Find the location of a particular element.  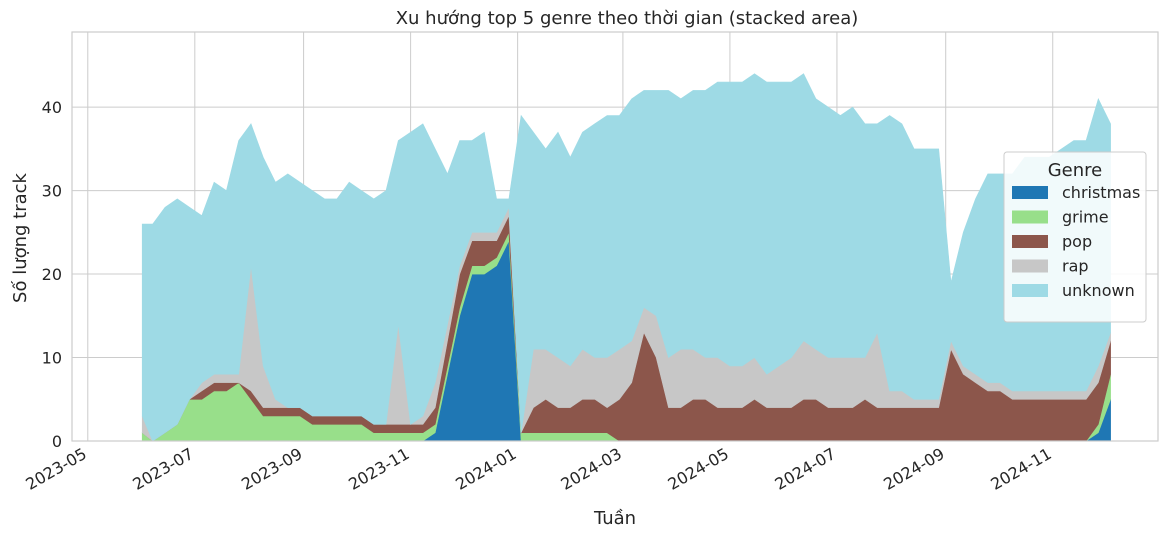

y-tick-label: 20 is located at coordinates (52, 274).